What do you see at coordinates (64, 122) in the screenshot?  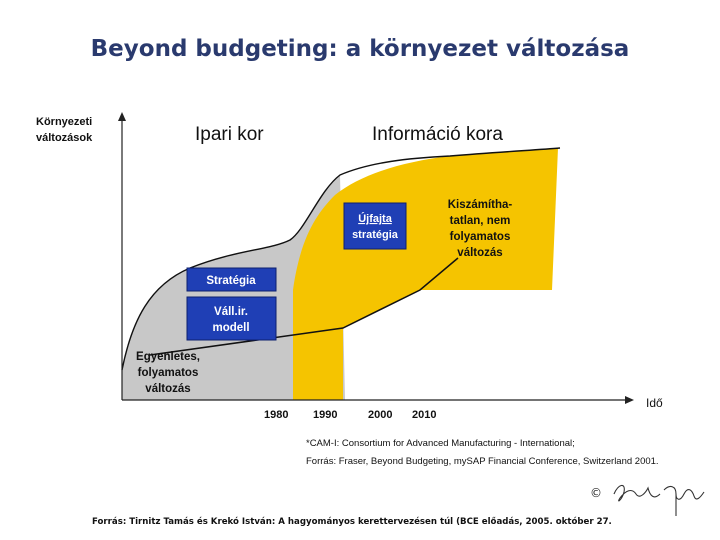 I see `y-axis-label-line1: Környezeti` at bounding box center [64, 122].